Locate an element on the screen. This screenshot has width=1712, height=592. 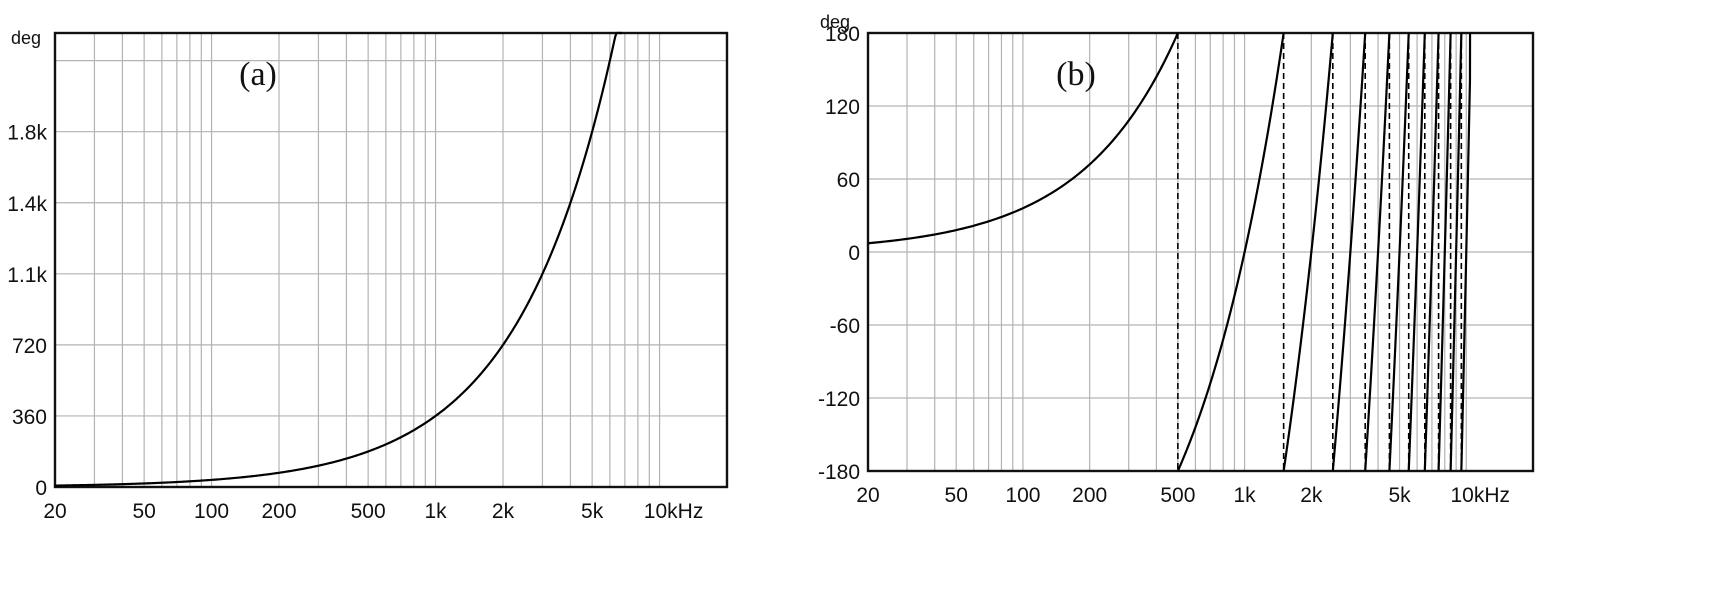
y-tick-label: -180 is located at coordinates (839, 472).